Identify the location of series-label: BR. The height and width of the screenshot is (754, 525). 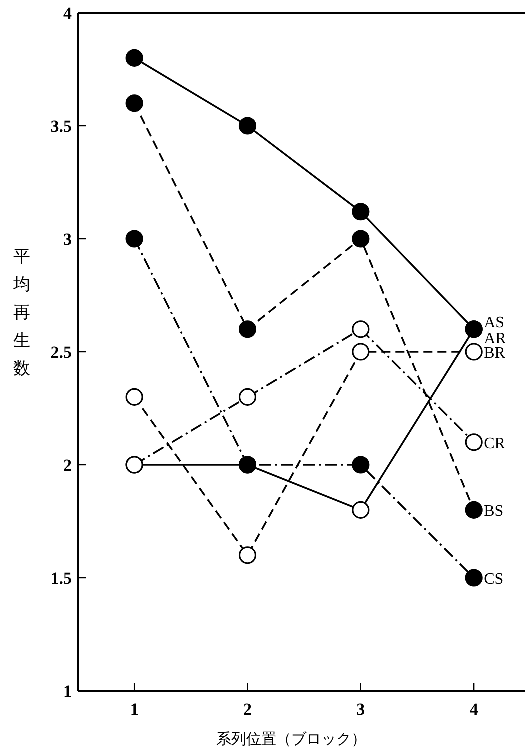
(495, 353).